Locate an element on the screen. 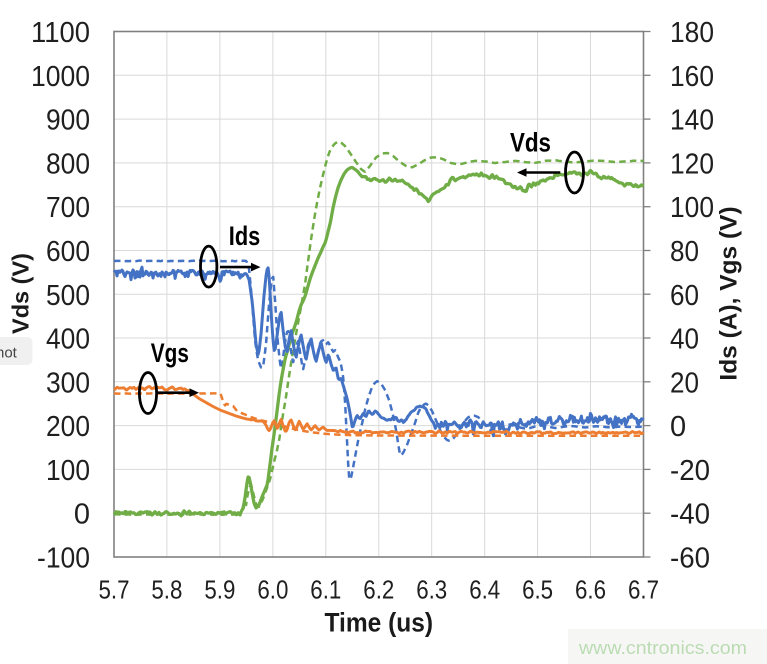  svg-text: 1000 is located at coordinates (60, 77).